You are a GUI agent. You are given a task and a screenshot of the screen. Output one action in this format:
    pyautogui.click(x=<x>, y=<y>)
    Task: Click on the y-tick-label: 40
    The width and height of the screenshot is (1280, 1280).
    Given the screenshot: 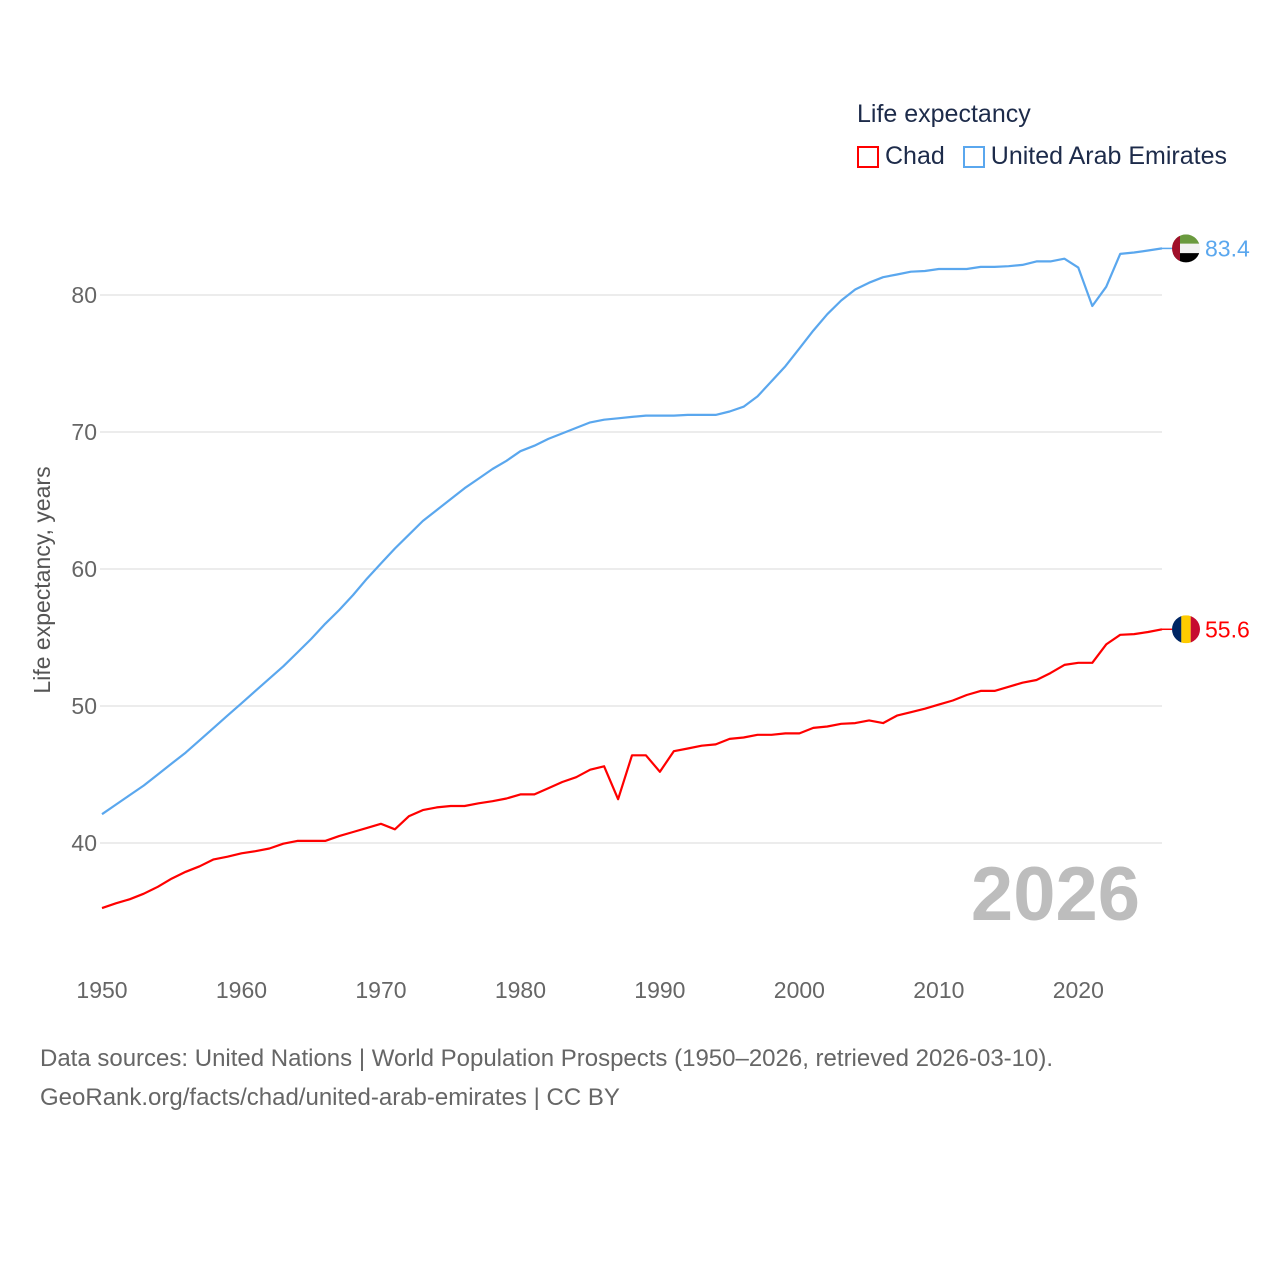 What is the action you would take?
    pyautogui.click(x=84, y=843)
    